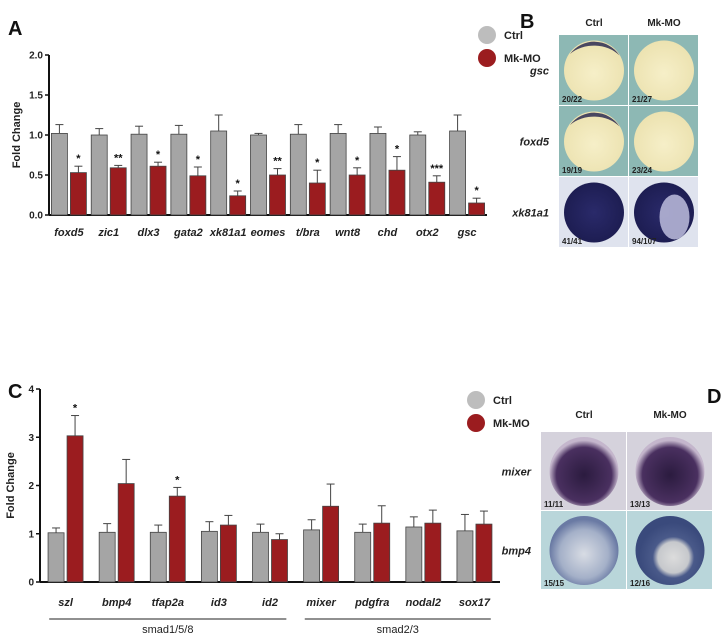 Image resolution: width=727 pixels, height=644 pixels. I want to click on legend-swatch-ctrl, so click(476, 400).